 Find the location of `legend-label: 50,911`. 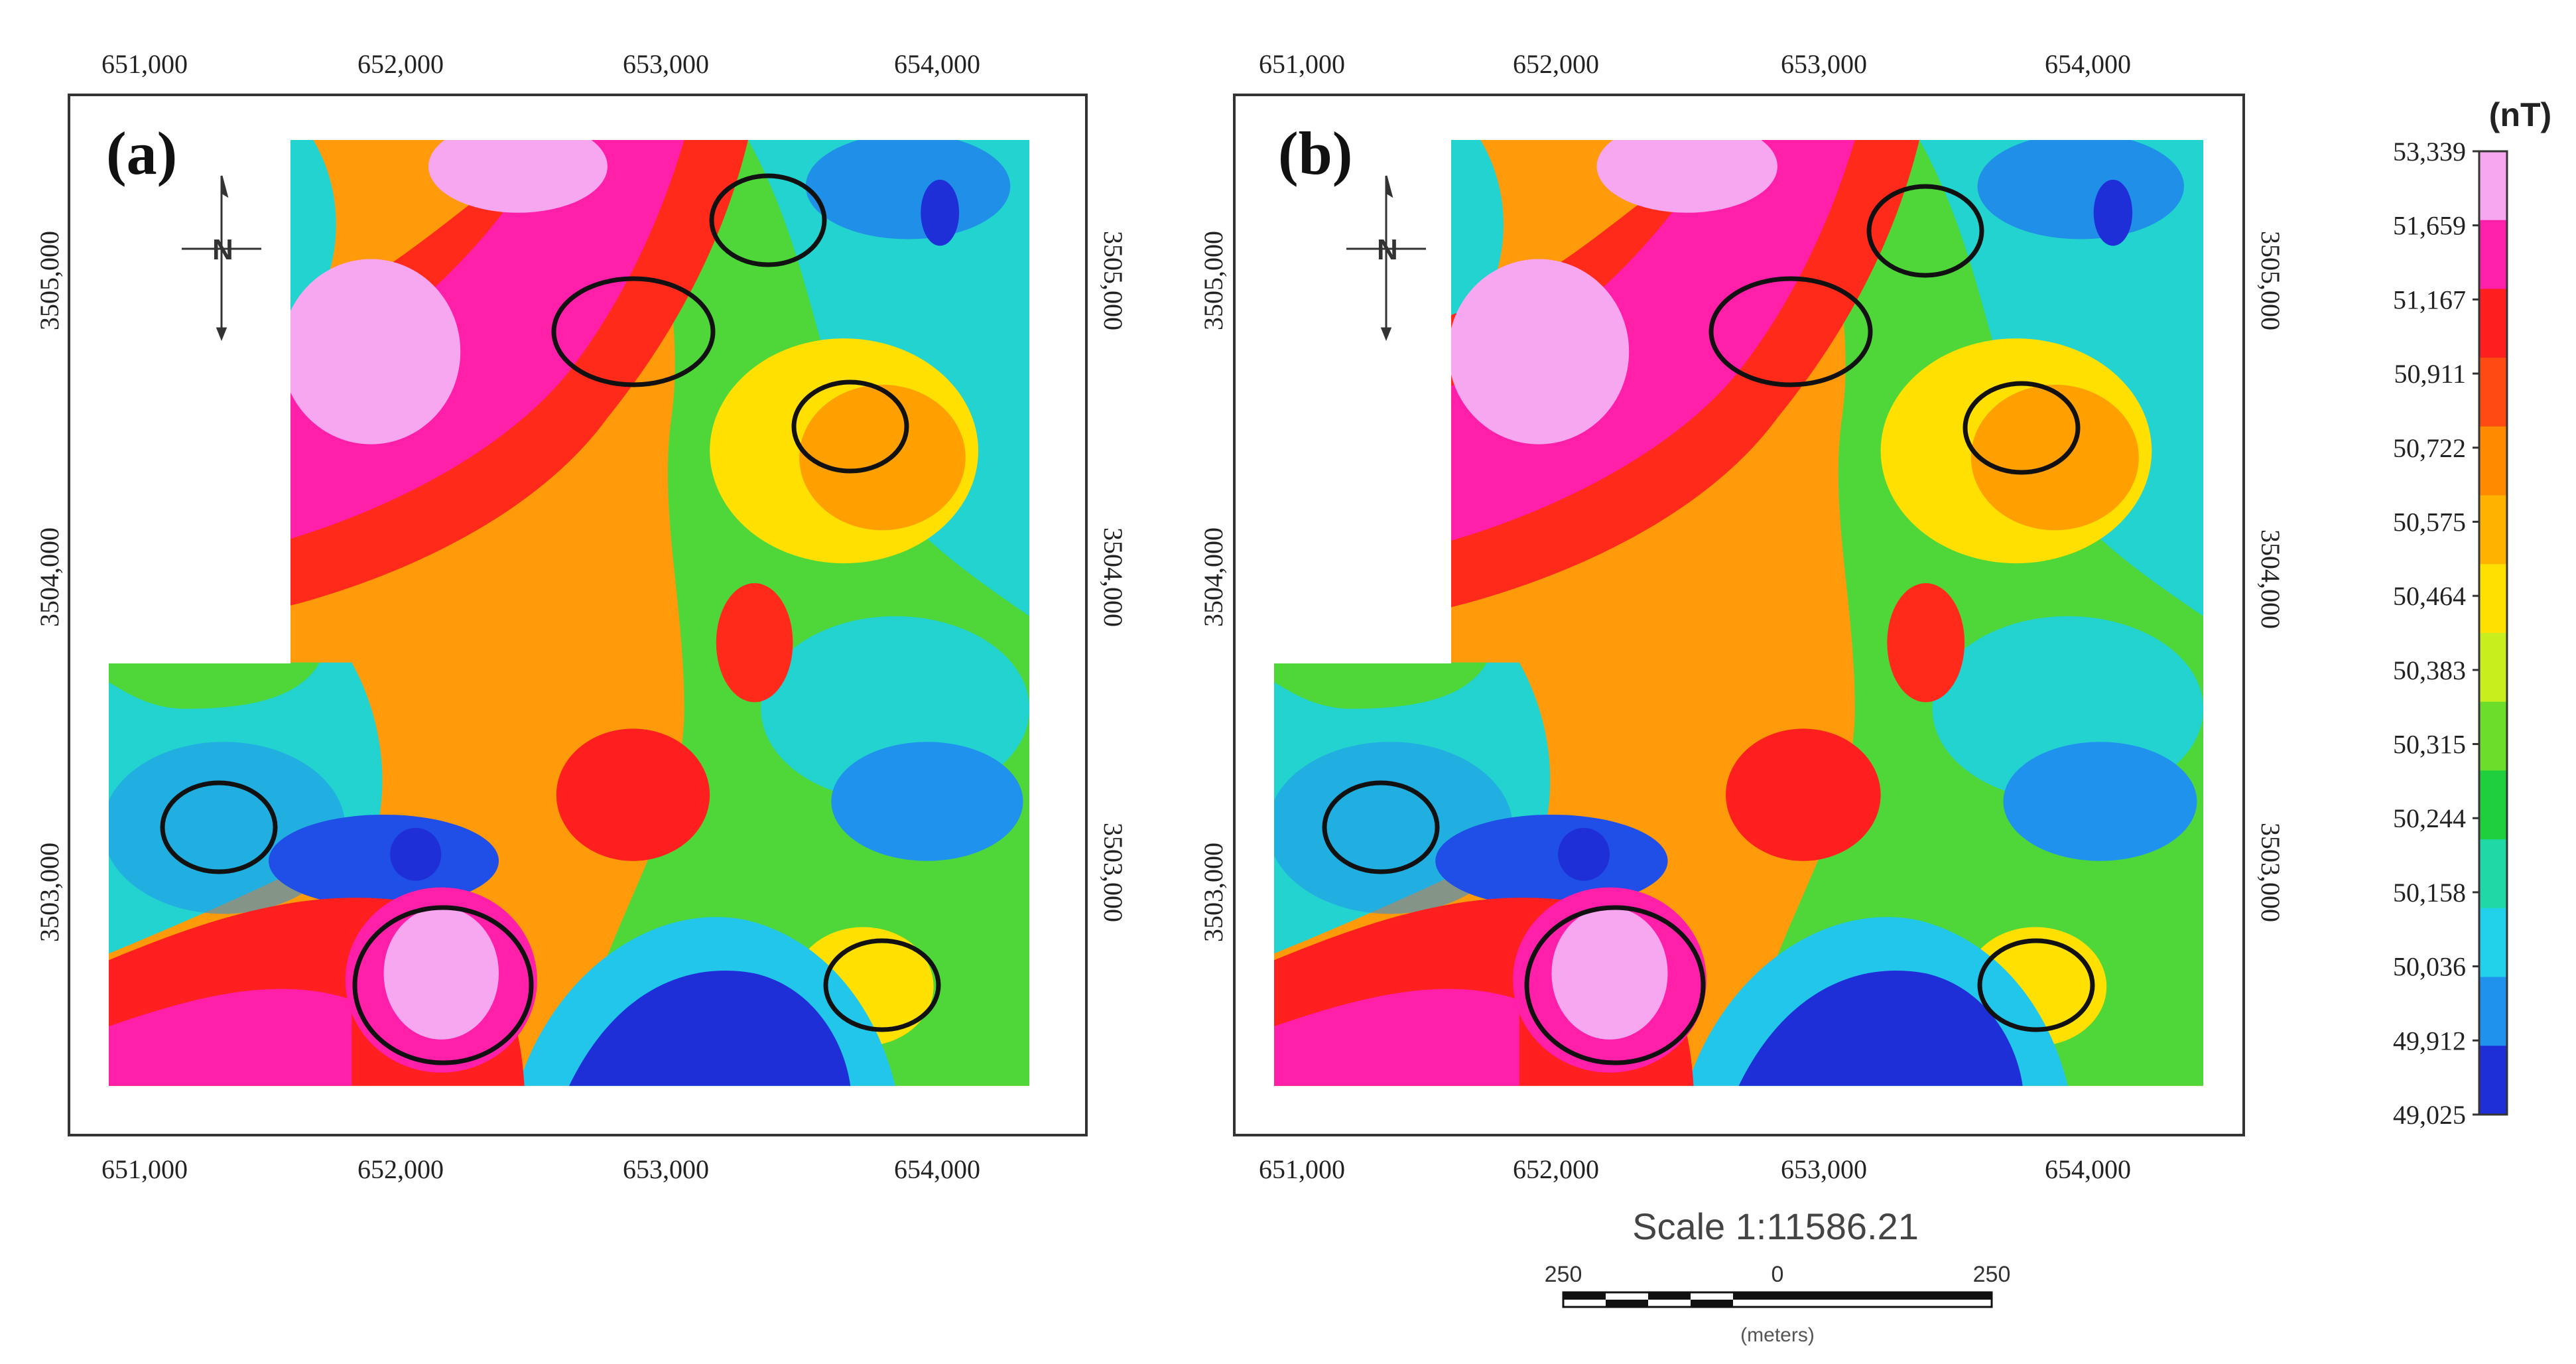

legend-label: 50,911 is located at coordinates (2430, 374).